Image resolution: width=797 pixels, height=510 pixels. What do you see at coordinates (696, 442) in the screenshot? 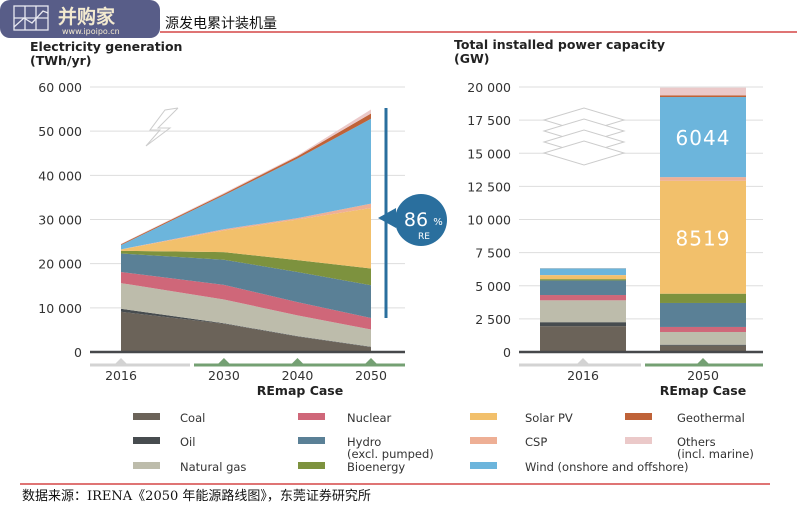
I see `legend-label: Others` at bounding box center [696, 442].